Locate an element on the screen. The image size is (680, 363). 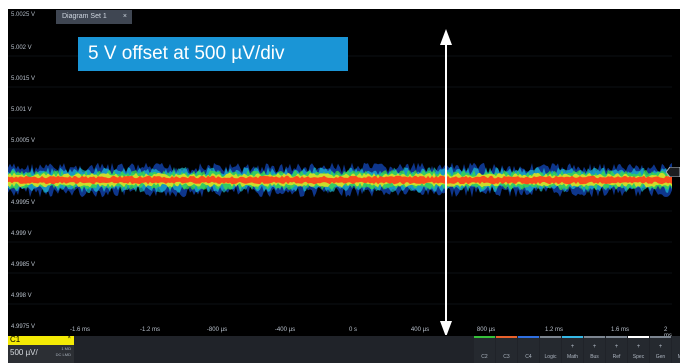
toolbar-button-spec: + Spec is located at coordinates (638, 349).